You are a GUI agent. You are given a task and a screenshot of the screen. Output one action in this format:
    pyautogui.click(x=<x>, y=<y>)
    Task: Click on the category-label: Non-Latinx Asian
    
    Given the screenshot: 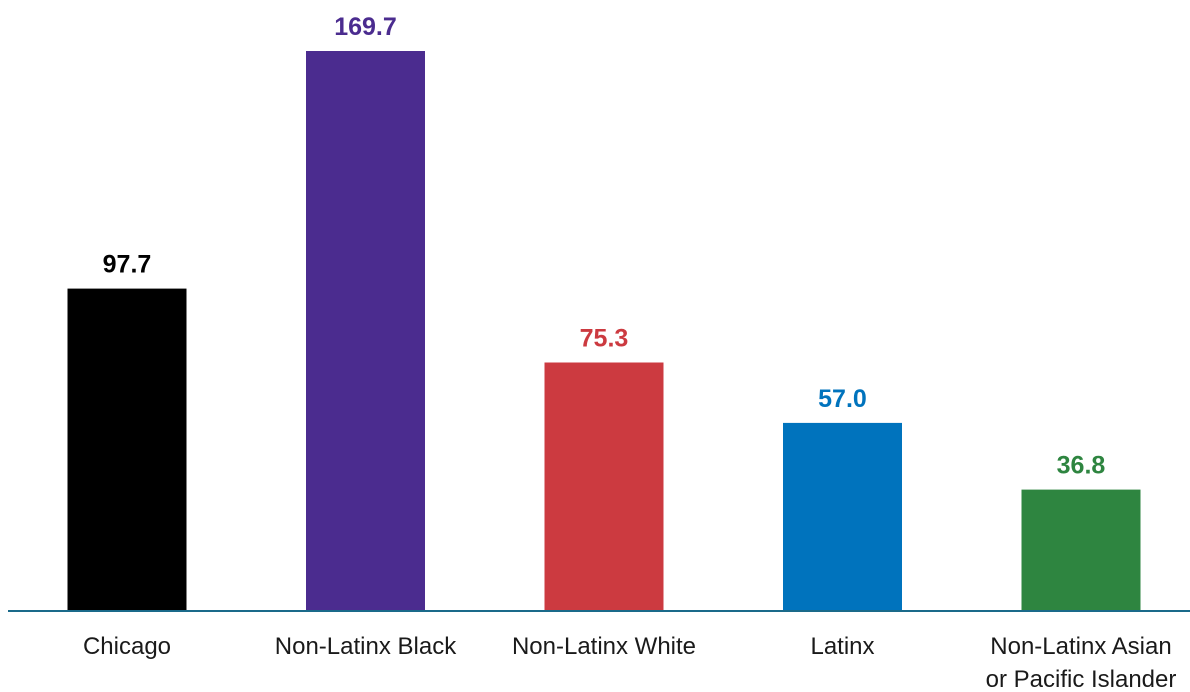 What is the action you would take?
    pyautogui.click(x=1080, y=646)
    